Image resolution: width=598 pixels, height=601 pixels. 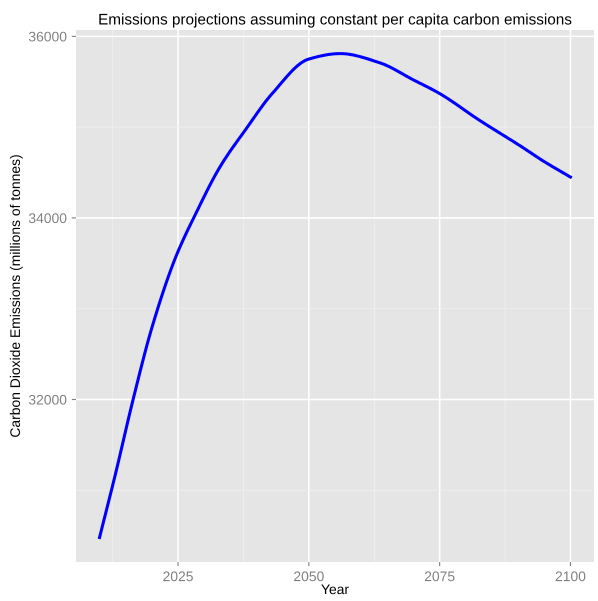 I want to click on y-tick-label: 34000, so click(x=47, y=218).